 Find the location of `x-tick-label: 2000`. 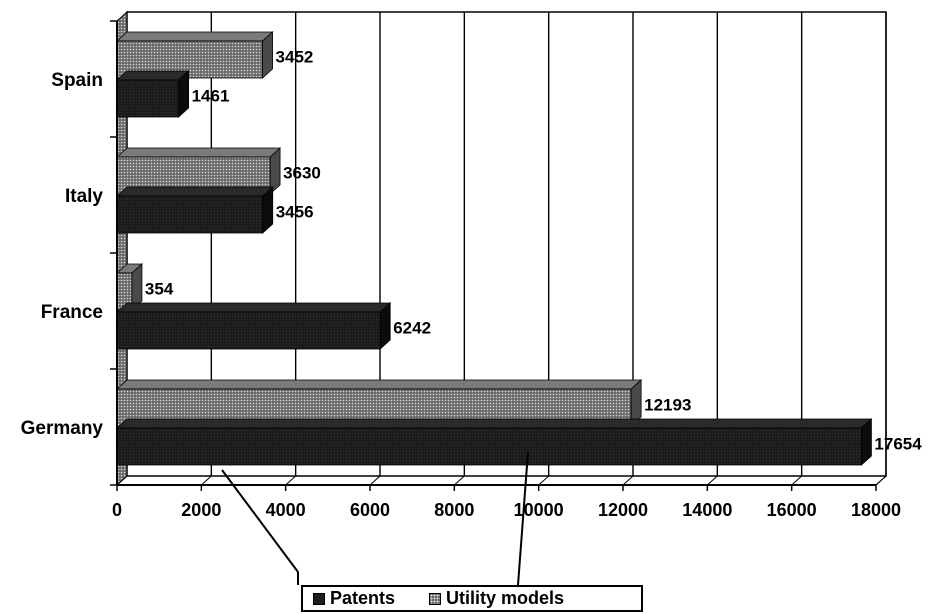

x-tick-label: 2000 is located at coordinates (201, 510).